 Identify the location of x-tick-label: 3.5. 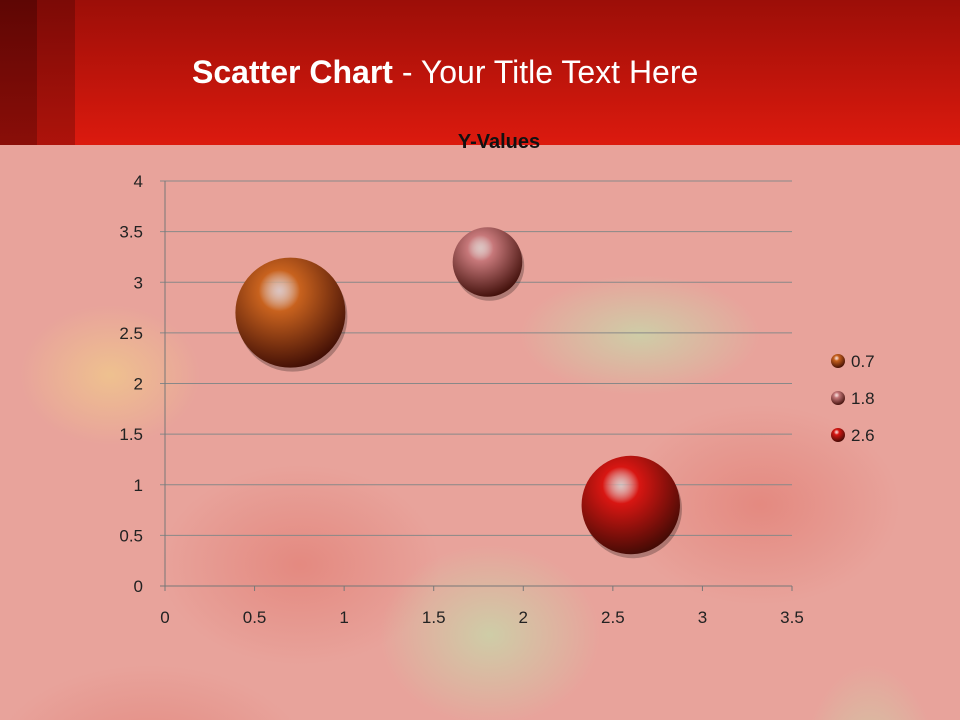
(792, 617).